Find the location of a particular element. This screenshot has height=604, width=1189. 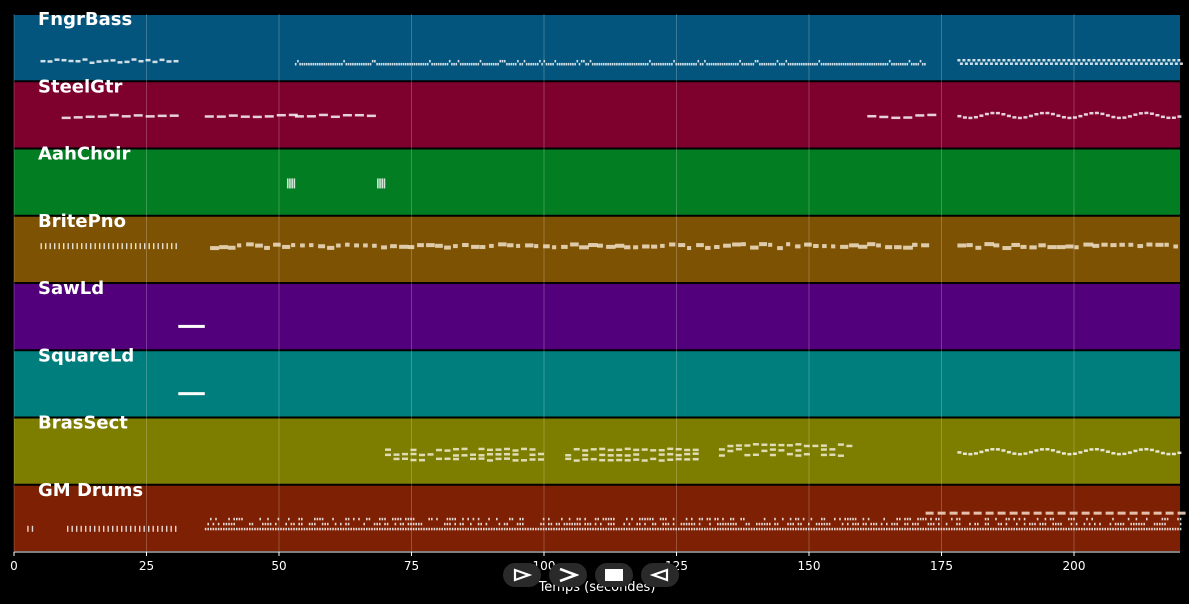

rewind-button is located at coordinates (660, 575).